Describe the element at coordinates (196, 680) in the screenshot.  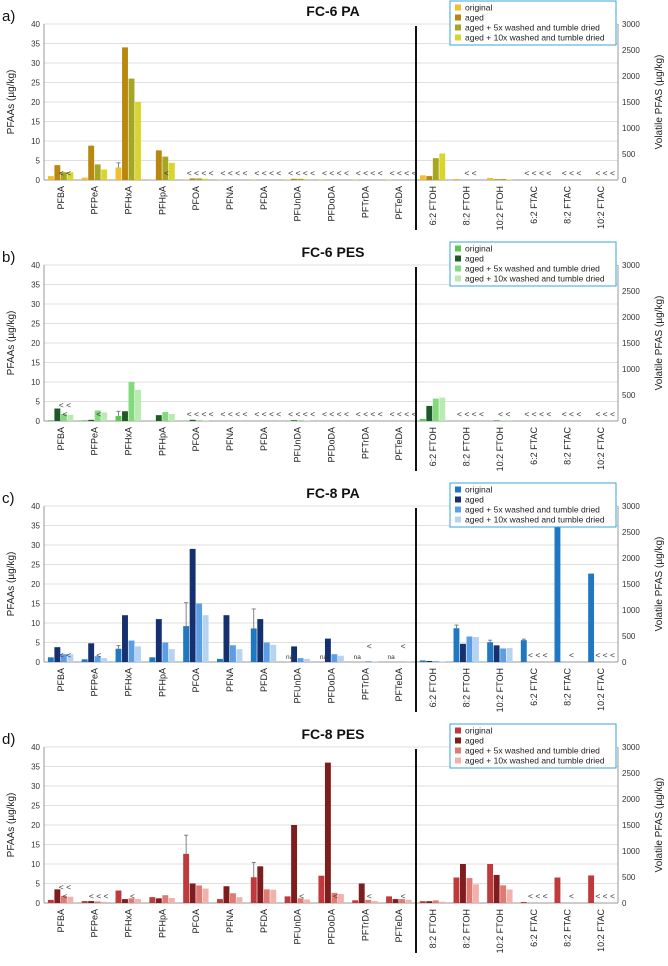
I see `x-tick-label: PFOA` at that location.